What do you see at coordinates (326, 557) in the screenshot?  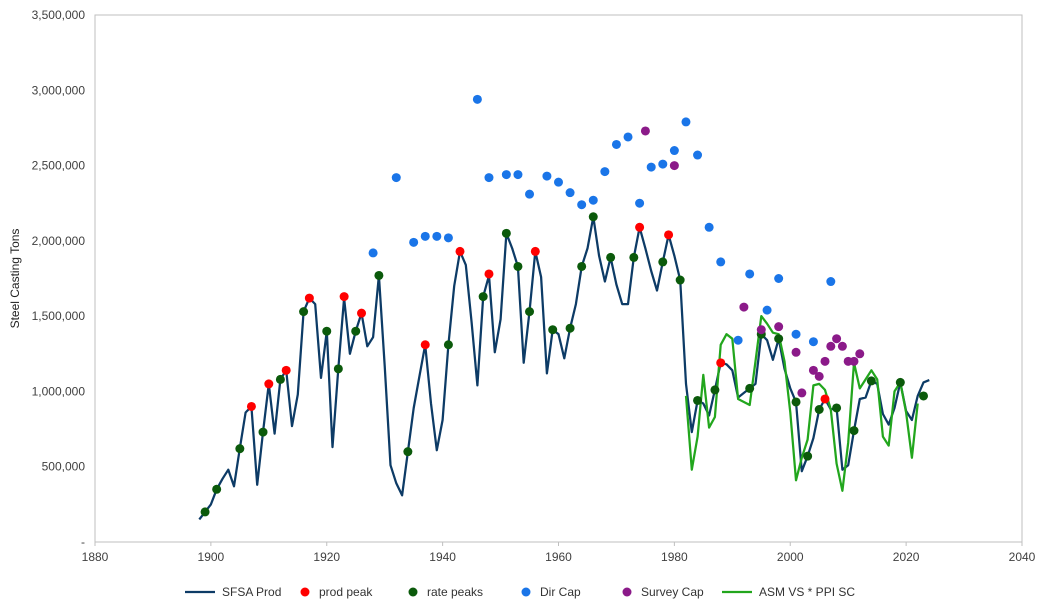 I see `x-tick-label: 1920` at bounding box center [326, 557].